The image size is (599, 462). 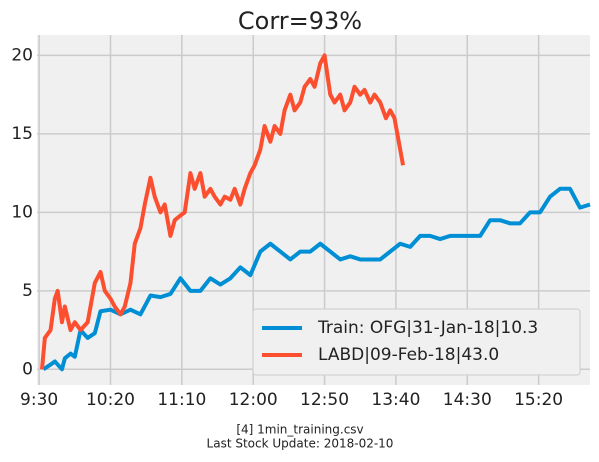 I want to click on y-tick-label: 10, so click(x=22, y=212).